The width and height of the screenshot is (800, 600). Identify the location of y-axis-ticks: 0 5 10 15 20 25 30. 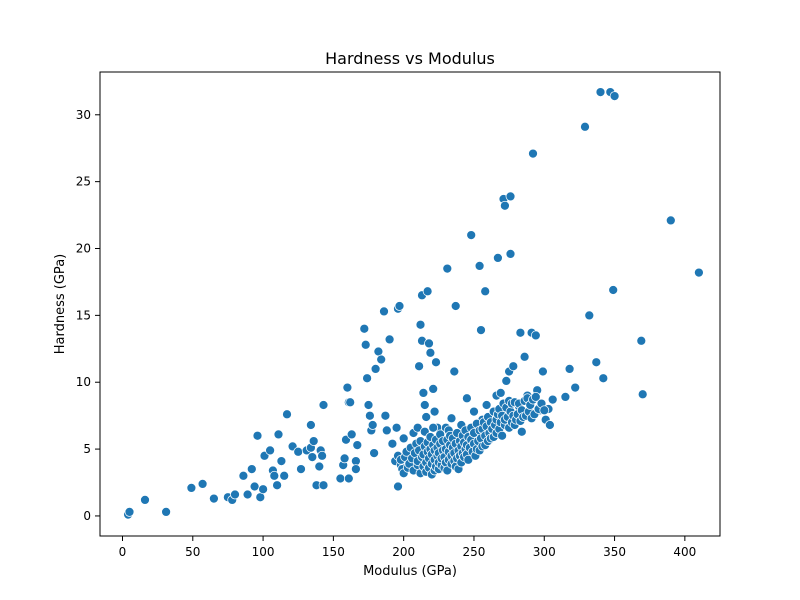
(88, 315).